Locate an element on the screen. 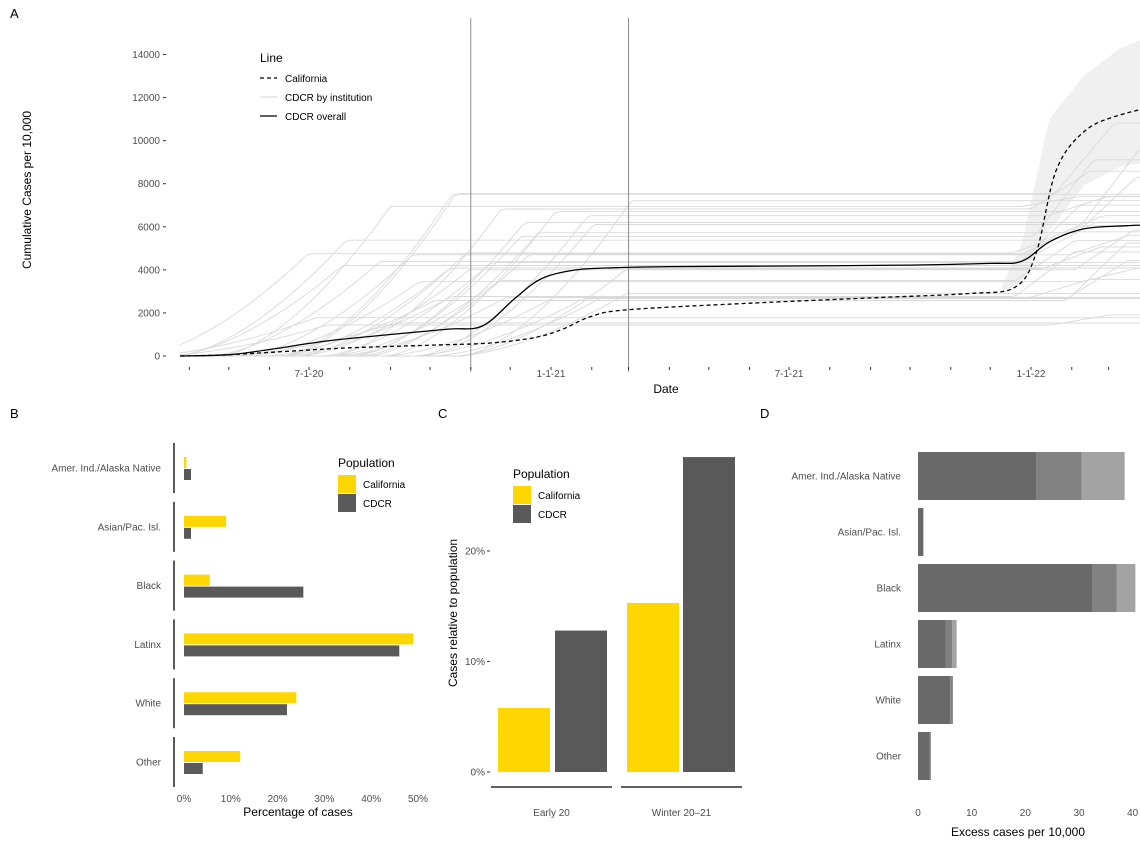 This screenshot has width=1140, height=842. y-tick-label: 14000 is located at coordinates (146, 55).